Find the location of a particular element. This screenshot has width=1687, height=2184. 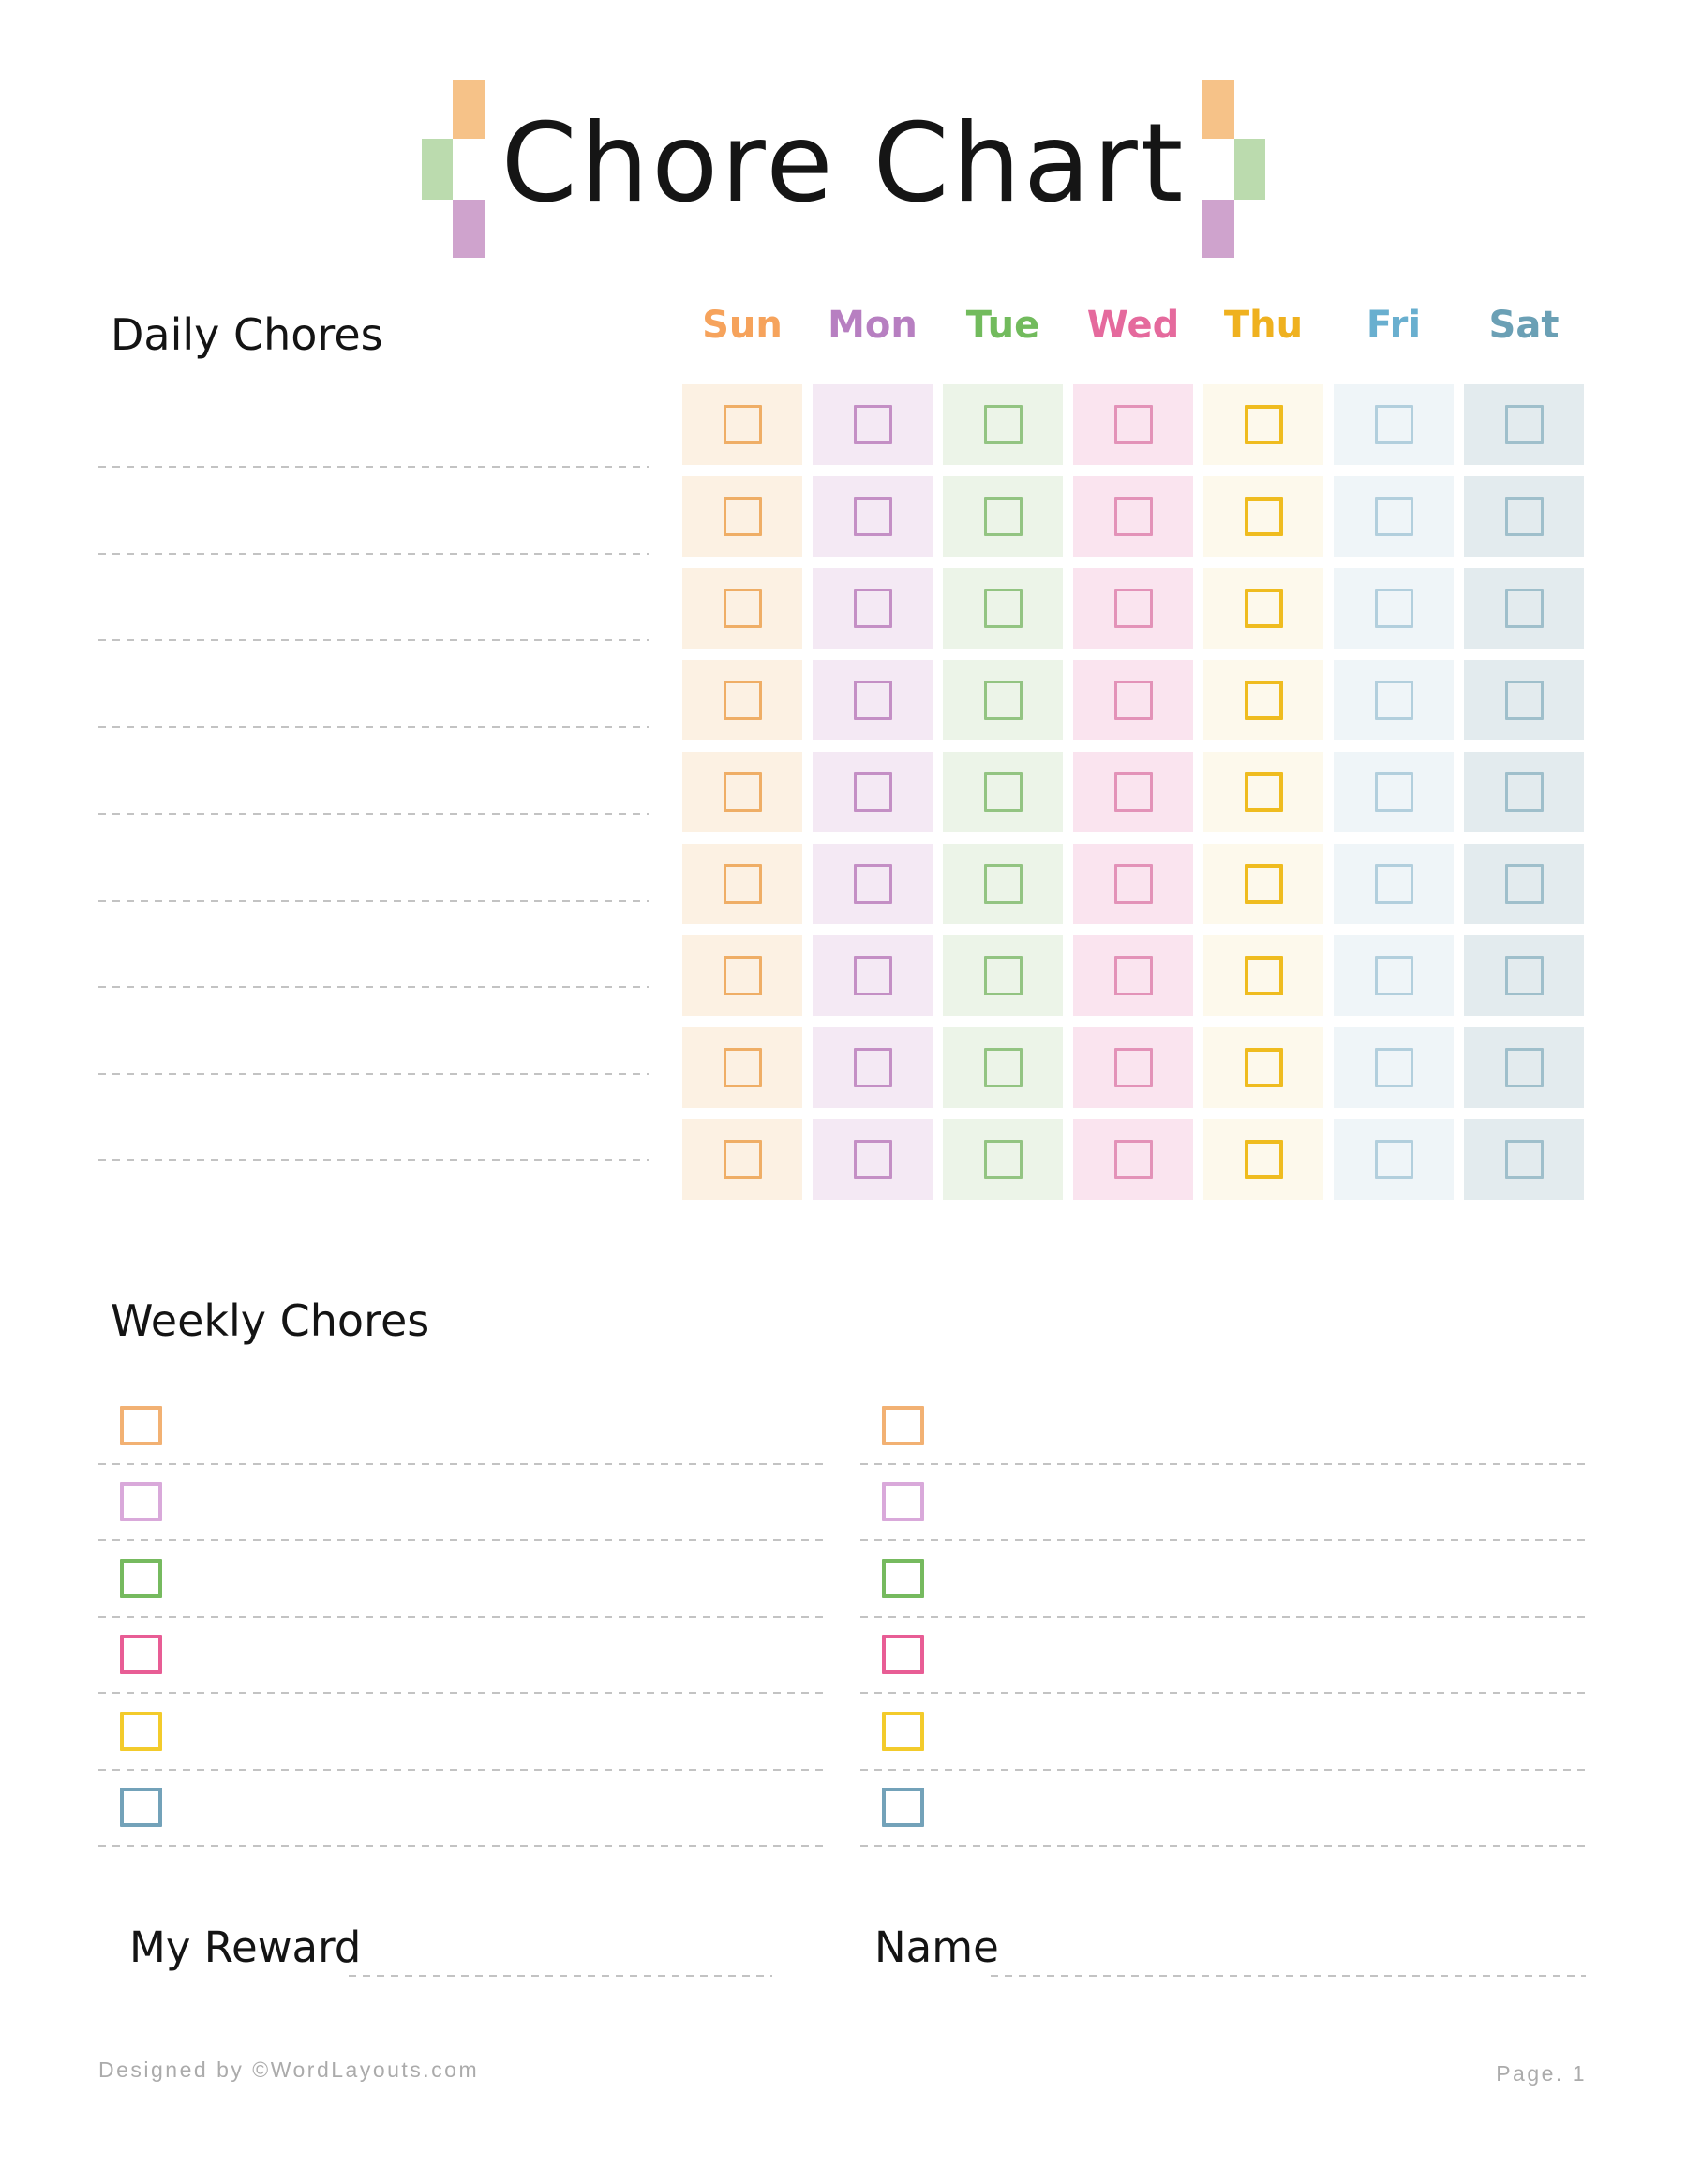

chore-checkbox-tue-row4 is located at coordinates (1003, 700).